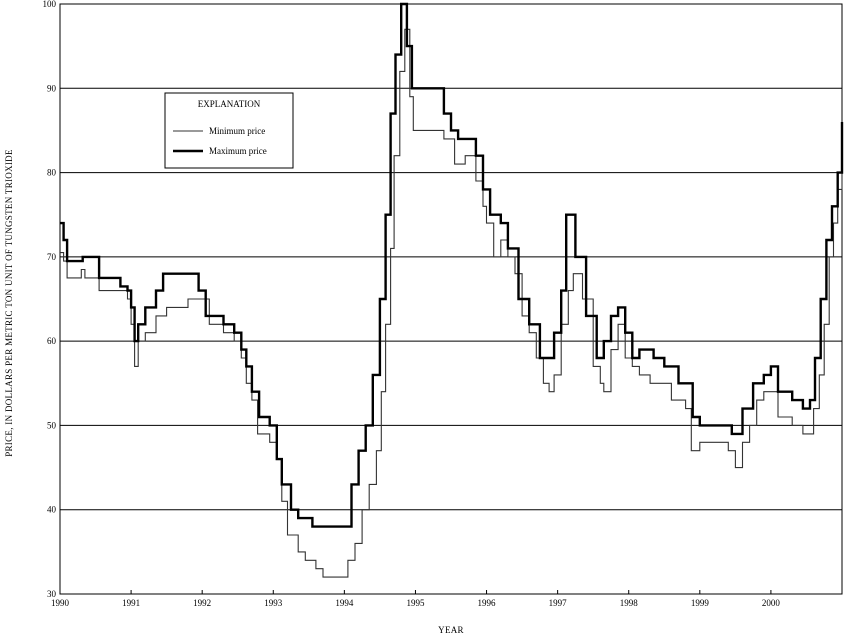 This screenshot has height=635, width=844. Describe the element at coordinates (238, 151) in the screenshot. I see `legend-label-maximum: Maximum price` at that location.